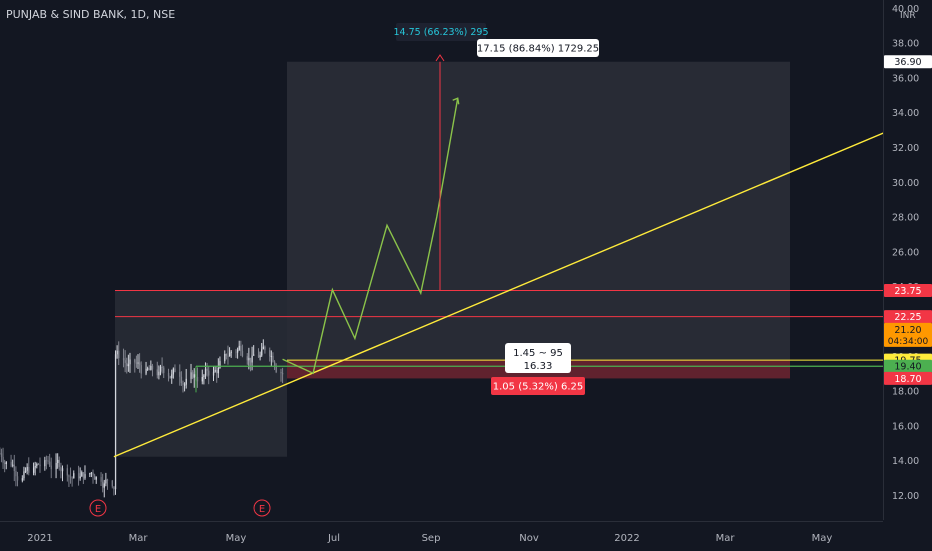 The image size is (932, 551). Describe the element at coordinates (908, 16) in the screenshot. I see `currency-label: INR` at that location.